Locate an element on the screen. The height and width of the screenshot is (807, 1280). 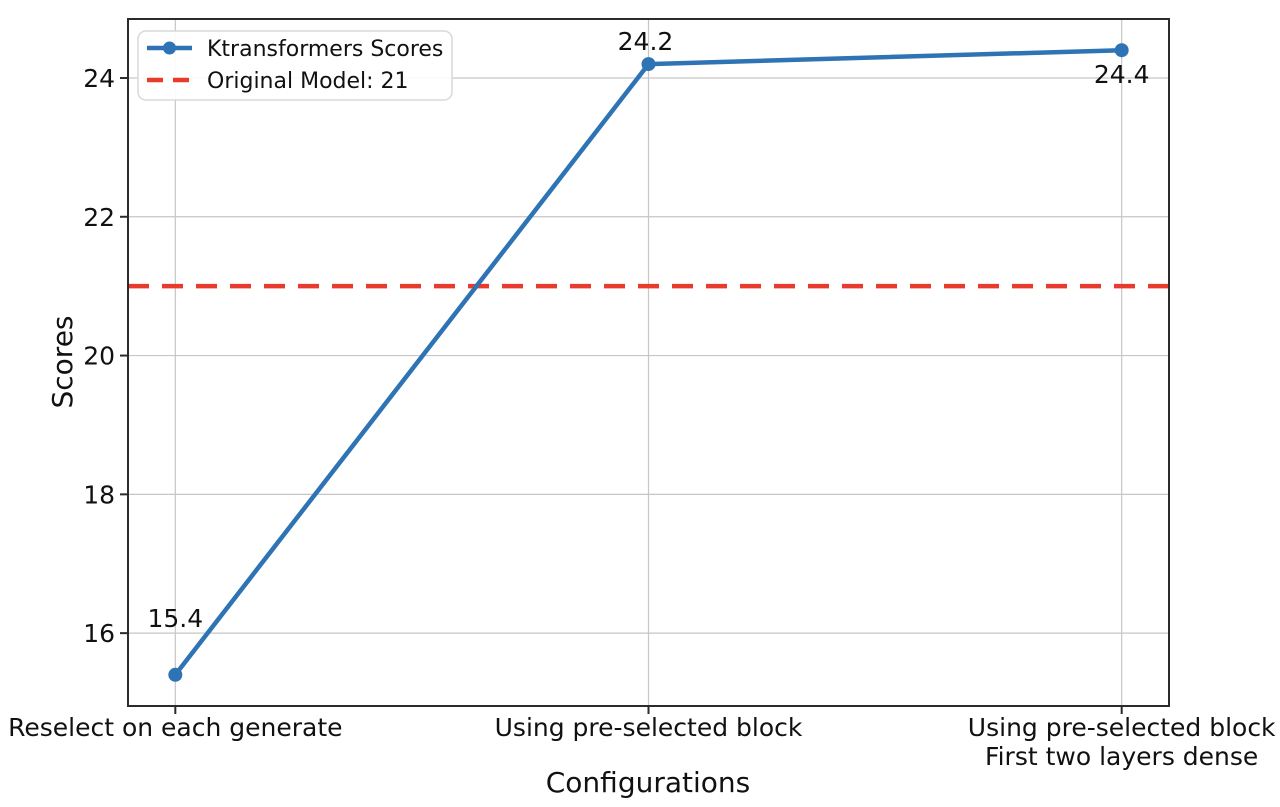
y-tick-label: 18 is located at coordinates (99, 494).